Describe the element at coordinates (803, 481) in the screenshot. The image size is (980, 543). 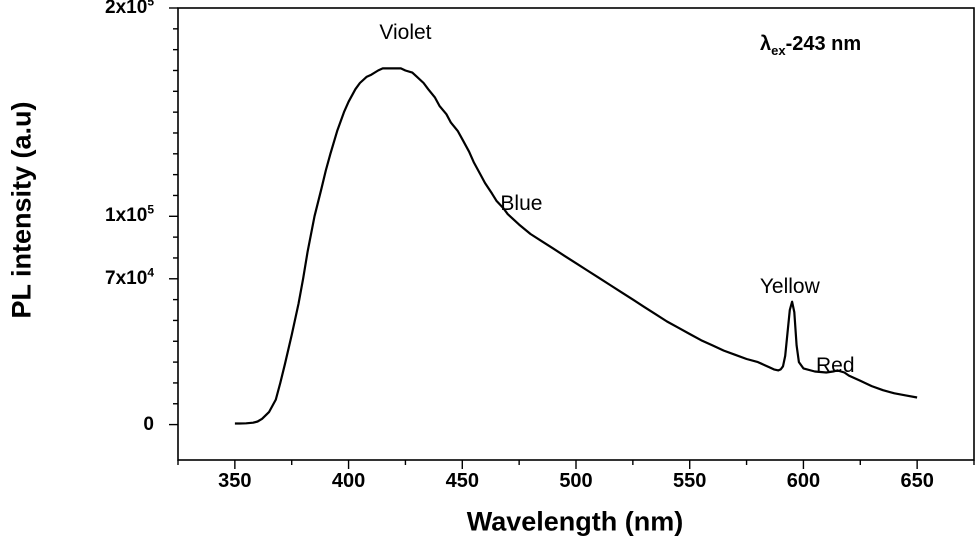
I see `x-tick-label: 600` at that location.